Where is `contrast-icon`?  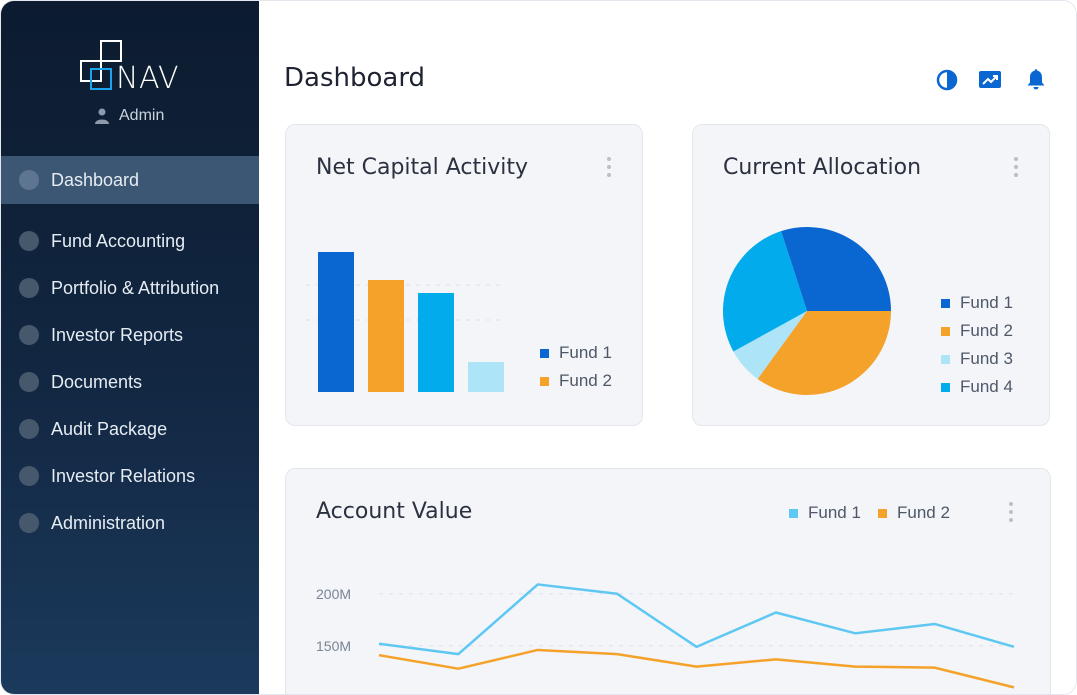
contrast-icon is located at coordinates (947, 80).